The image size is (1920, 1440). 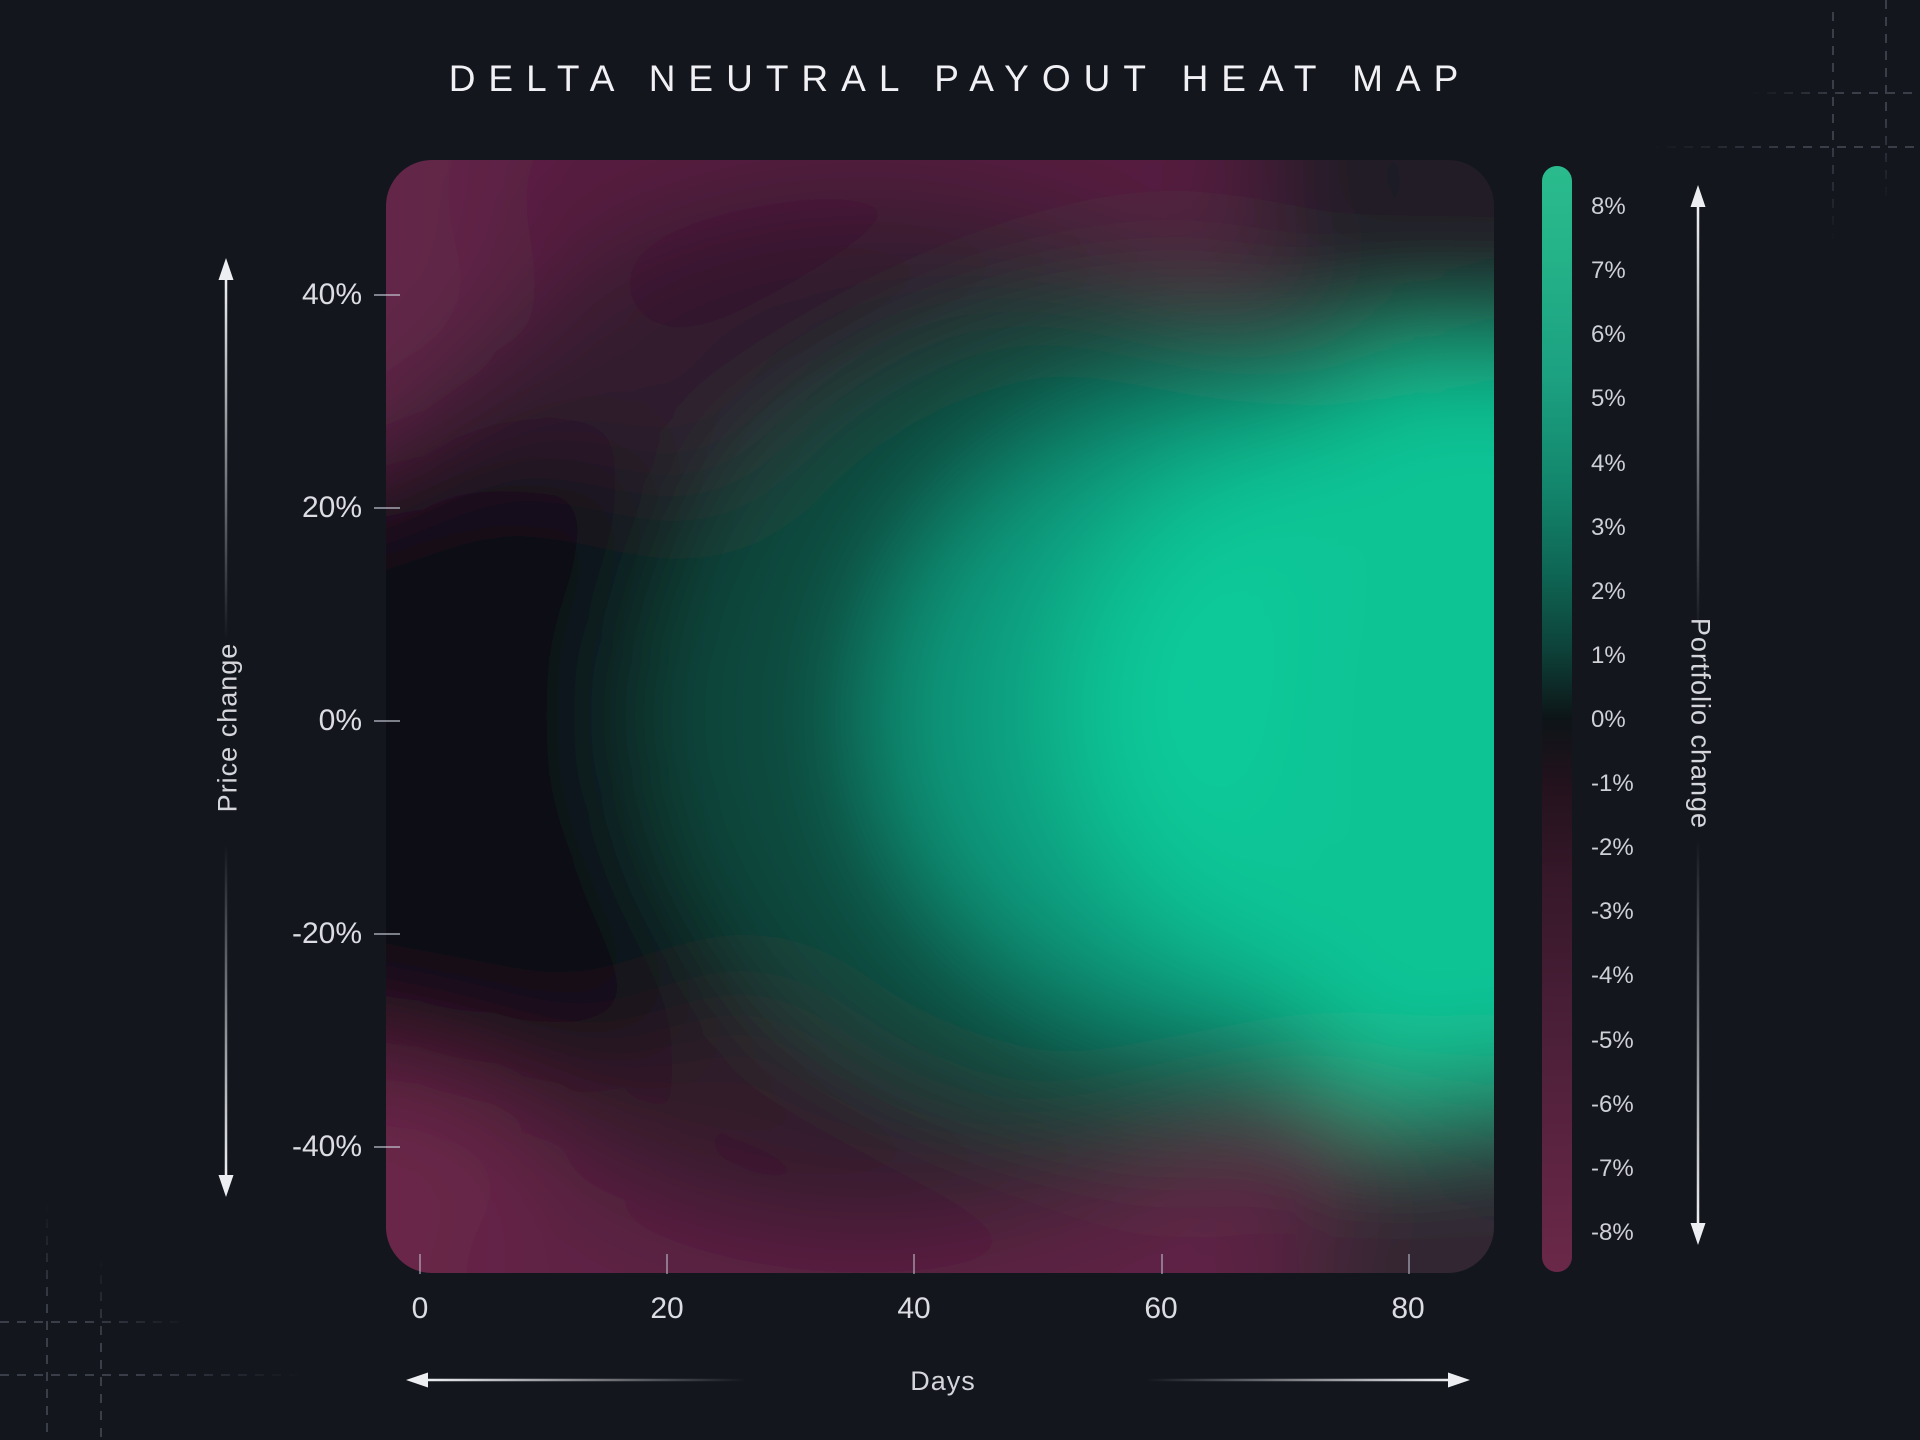 What do you see at coordinates (1608, 206) in the screenshot?
I see `colorbar-tick-label: 8%` at bounding box center [1608, 206].